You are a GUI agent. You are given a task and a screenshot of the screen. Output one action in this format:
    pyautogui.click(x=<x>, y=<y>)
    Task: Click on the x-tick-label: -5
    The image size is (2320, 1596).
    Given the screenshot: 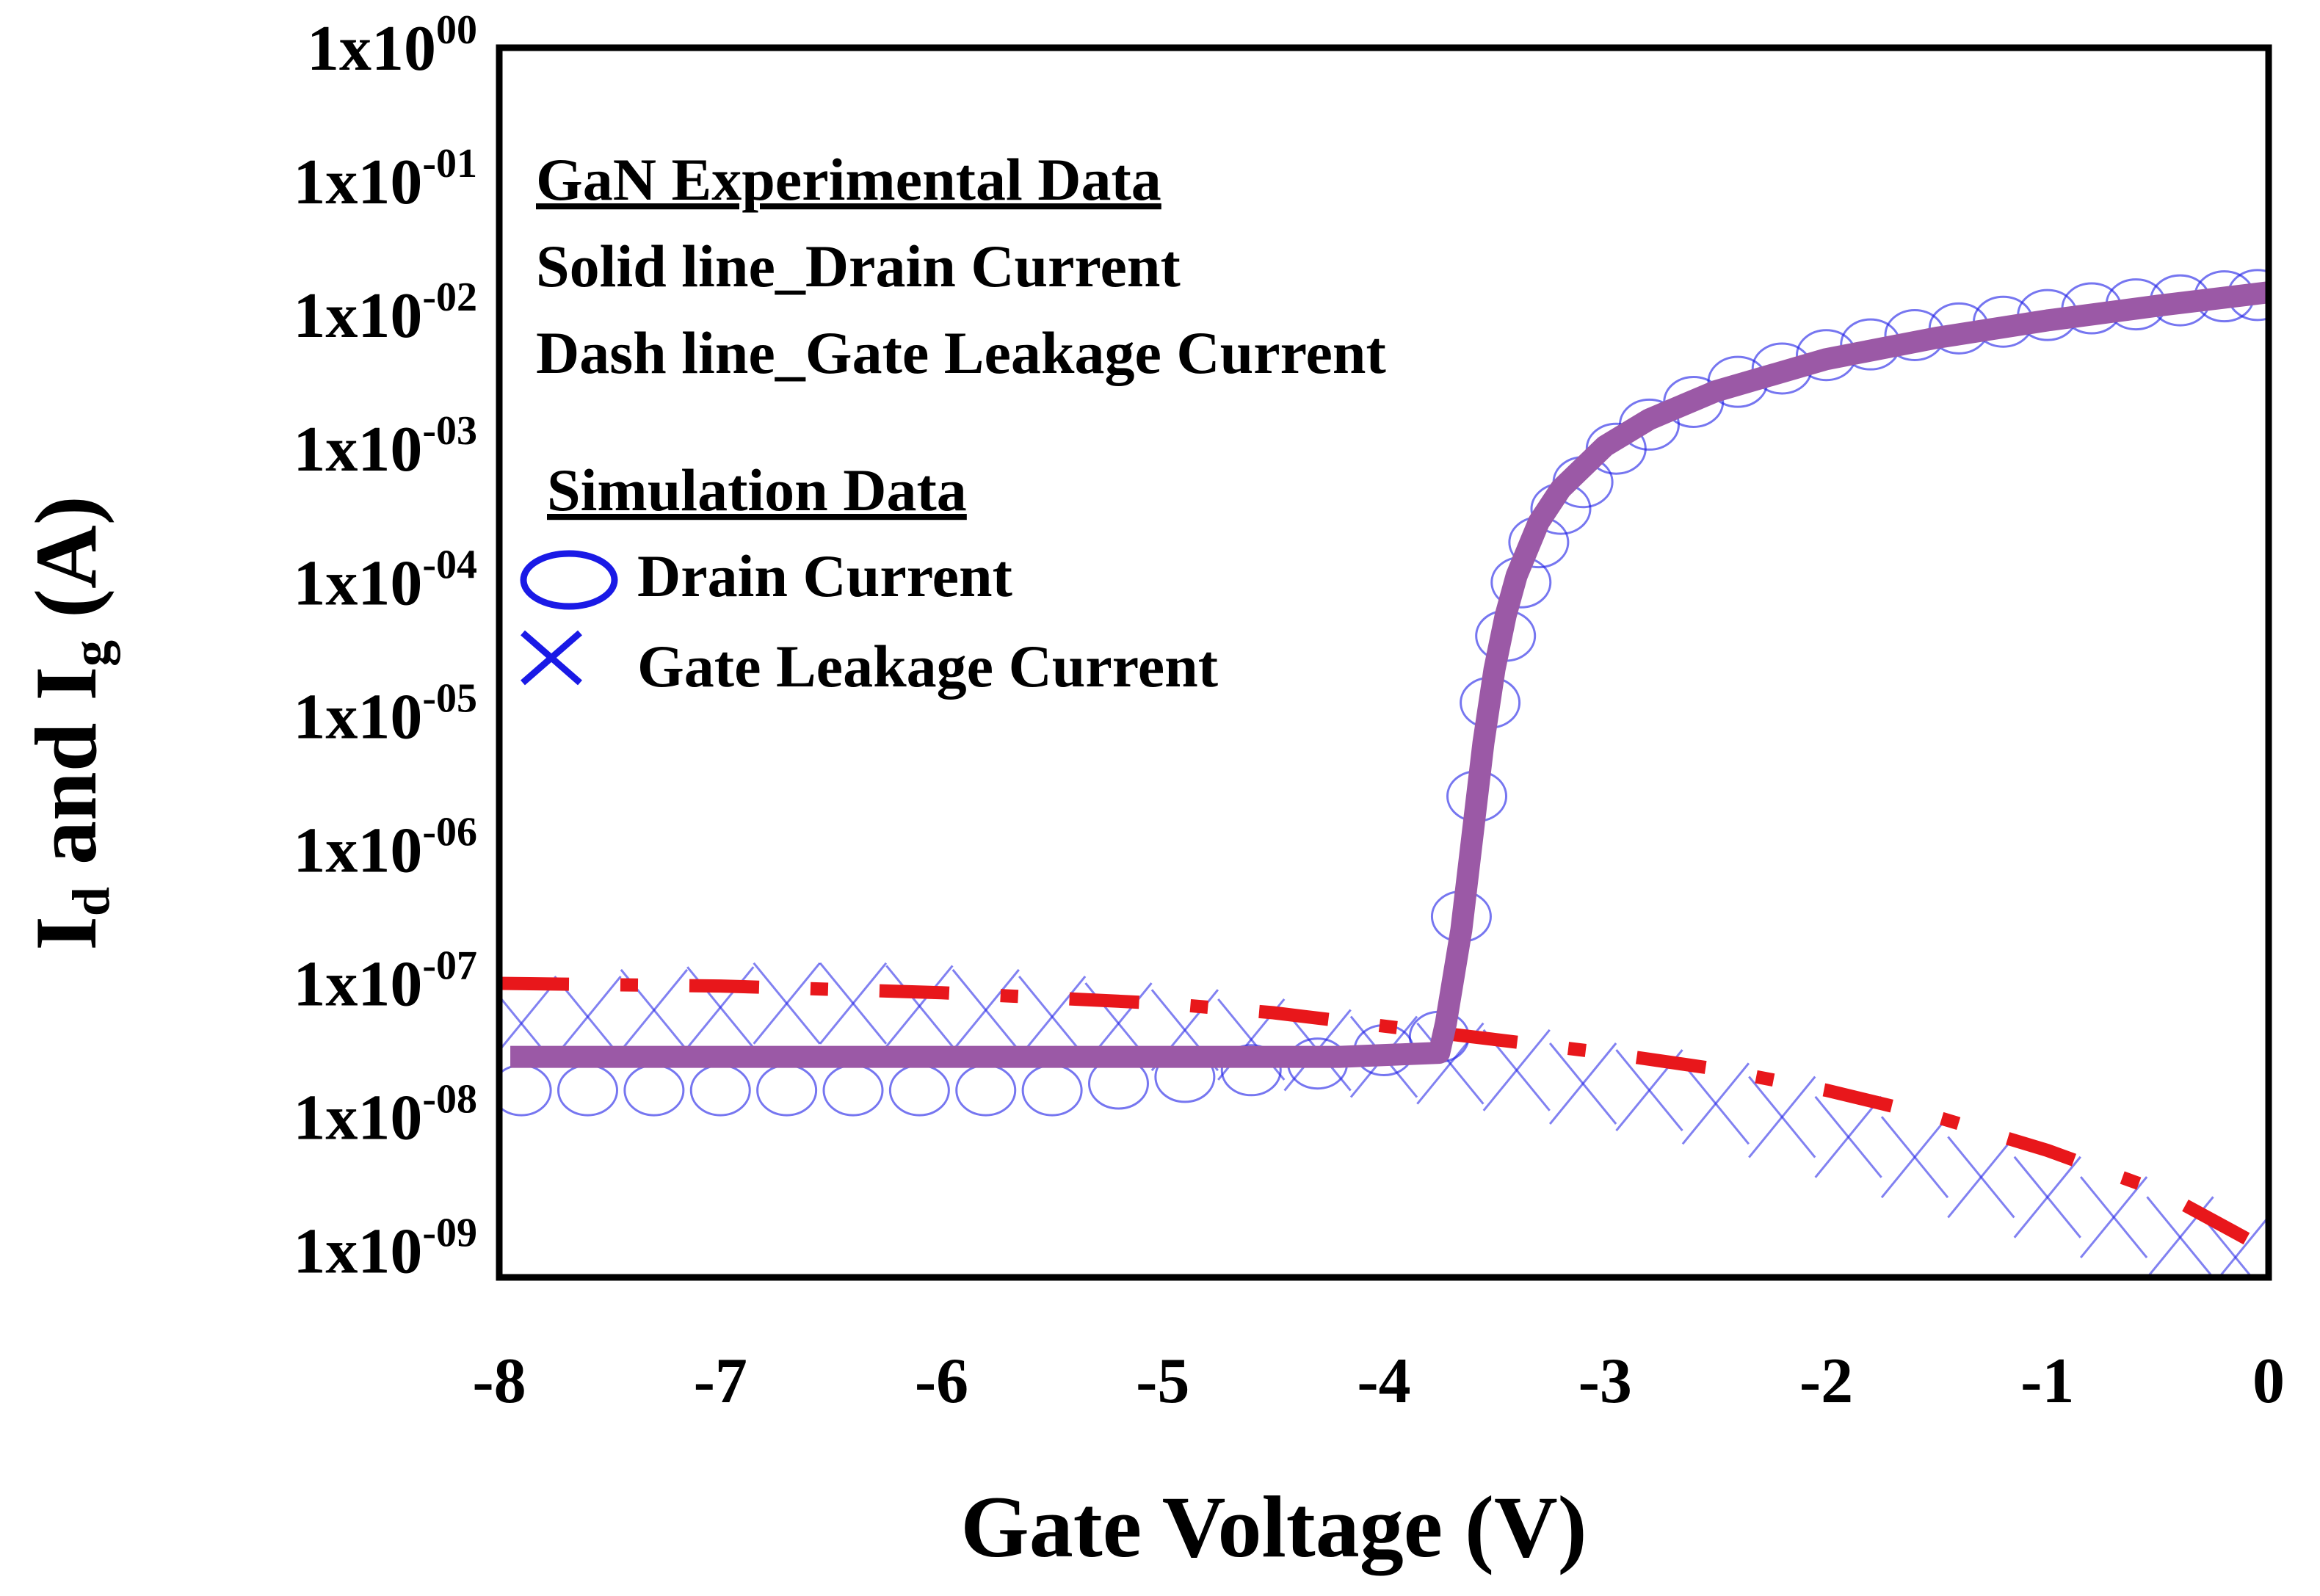 What is the action you would take?
    pyautogui.click(x=1162, y=1381)
    